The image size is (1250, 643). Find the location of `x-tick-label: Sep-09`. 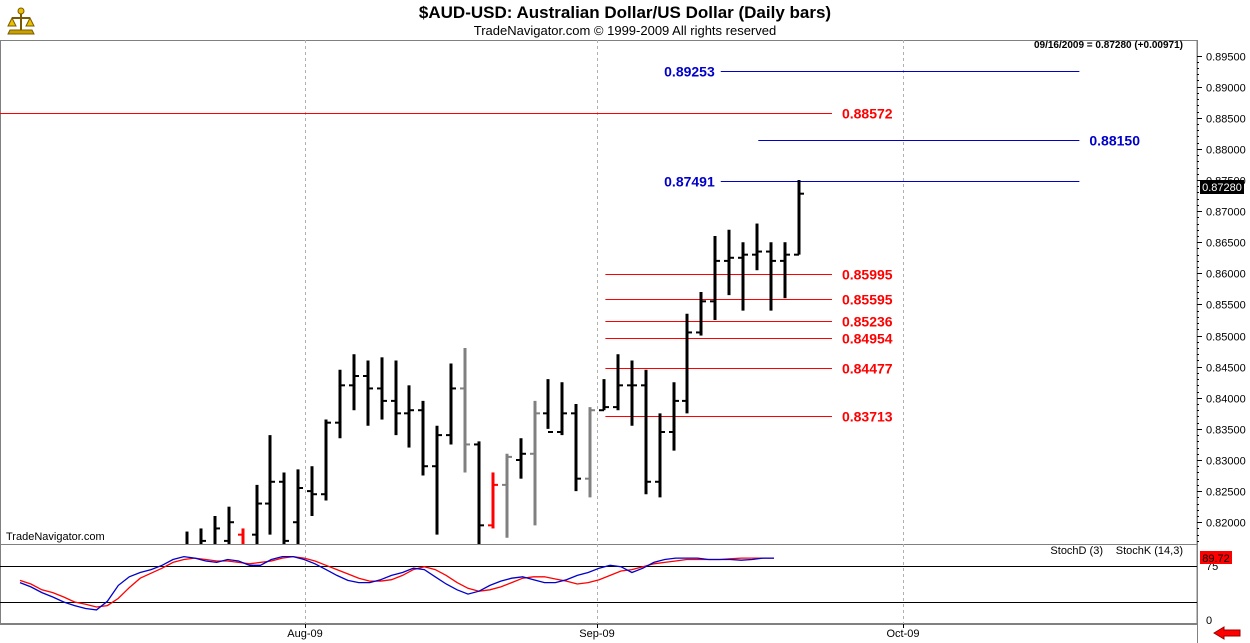

x-tick-label: Sep-09 is located at coordinates (596, 634).